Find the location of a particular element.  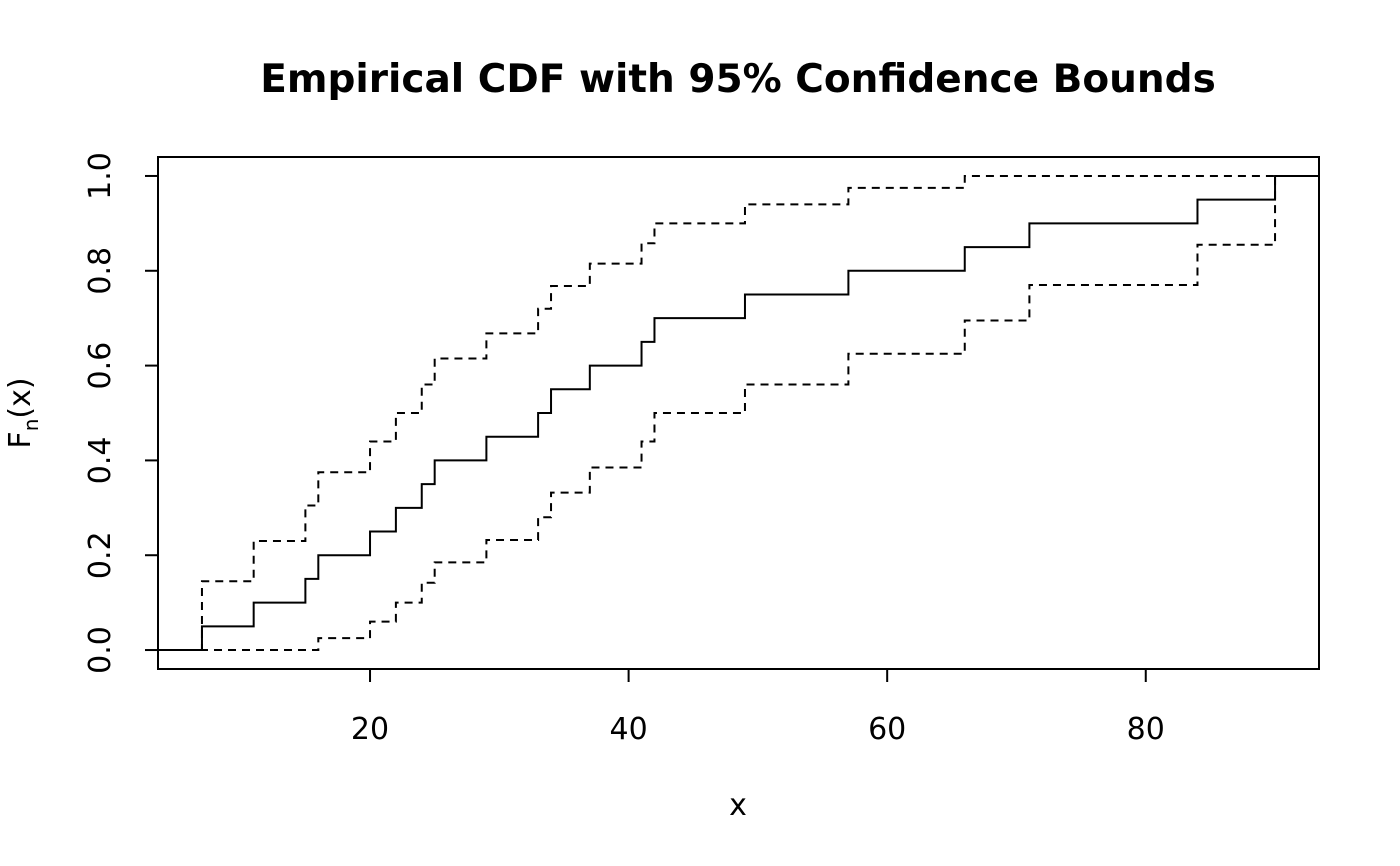

y-tick-label: 1.0 is located at coordinates (100, 176).